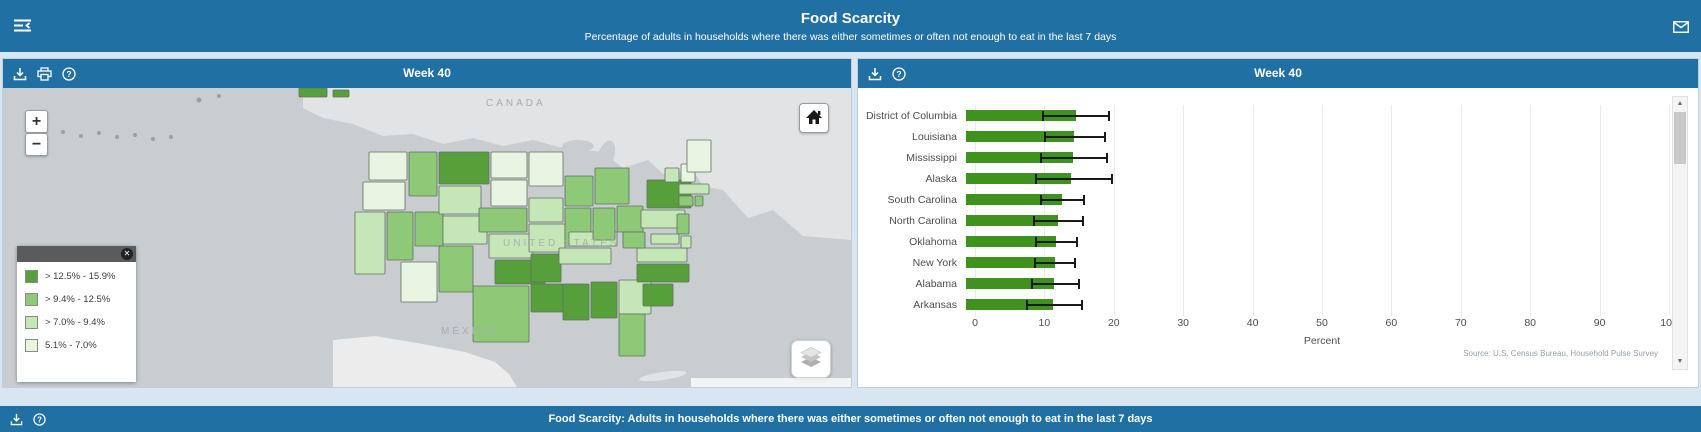  What do you see at coordinates (1021, 115) in the screenshot?
I see `bar-district-of-columbia` at bounding box center [1021, 115].